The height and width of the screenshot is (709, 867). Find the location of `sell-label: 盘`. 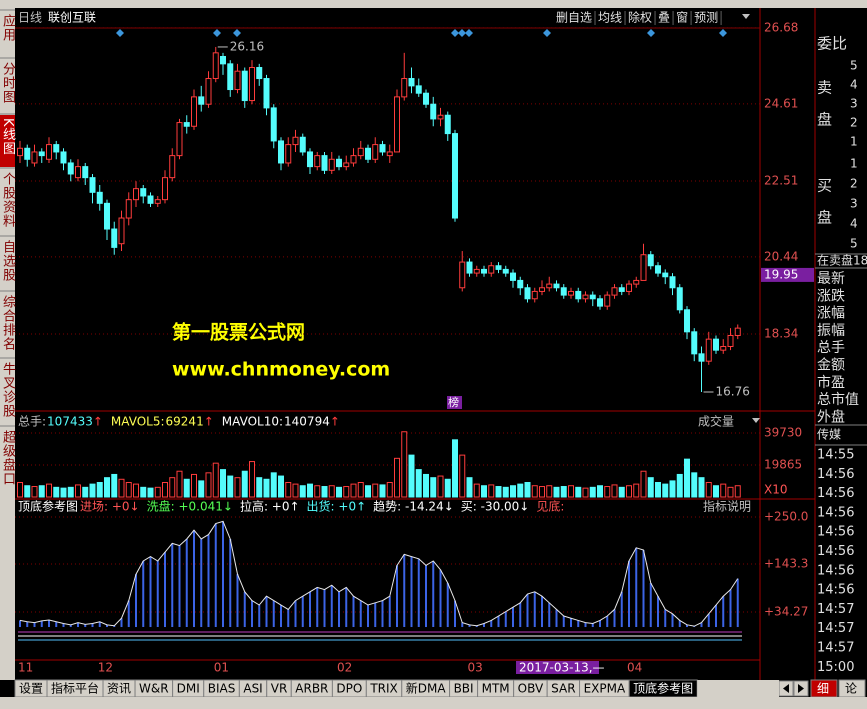

sell-label: 盘 is located at coordinates (824, 120).